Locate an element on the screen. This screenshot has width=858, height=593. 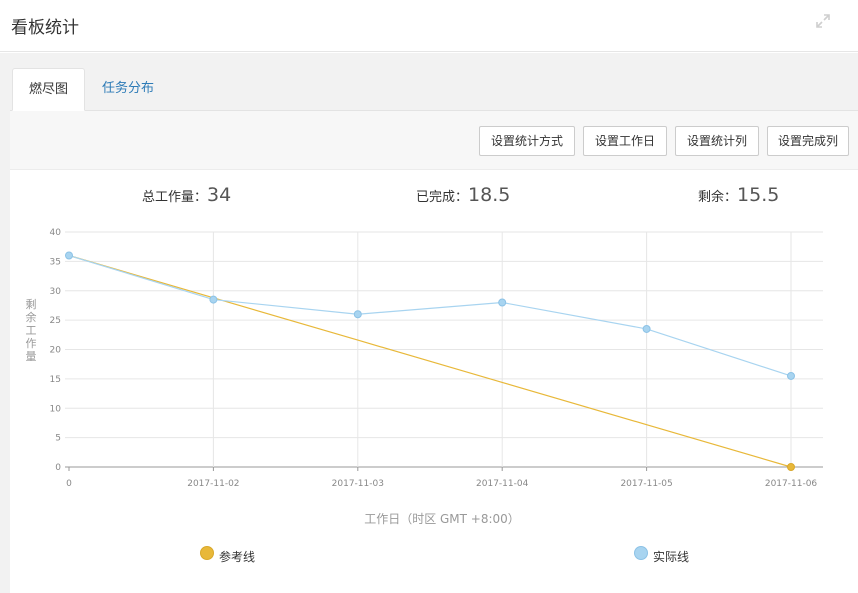
legend-reference-label: 参考线 is located at coordinates (237, 557).